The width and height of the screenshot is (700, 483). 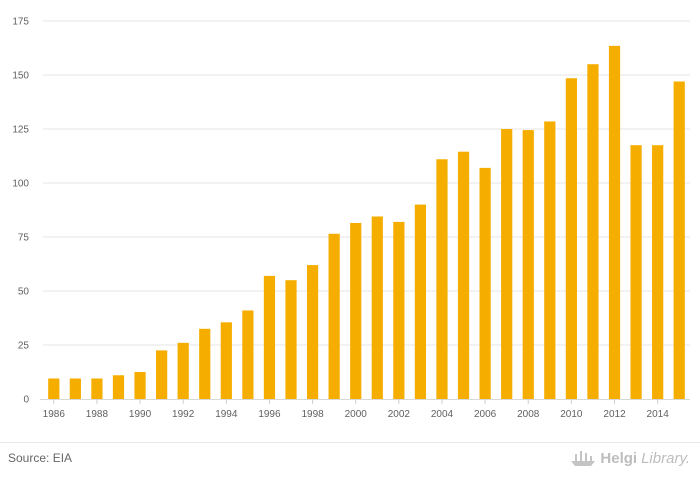 What do you see at coordinates (24, 292) in the screenshot?
I see `y-tick-label: 50` at bounding box center [24, 292].